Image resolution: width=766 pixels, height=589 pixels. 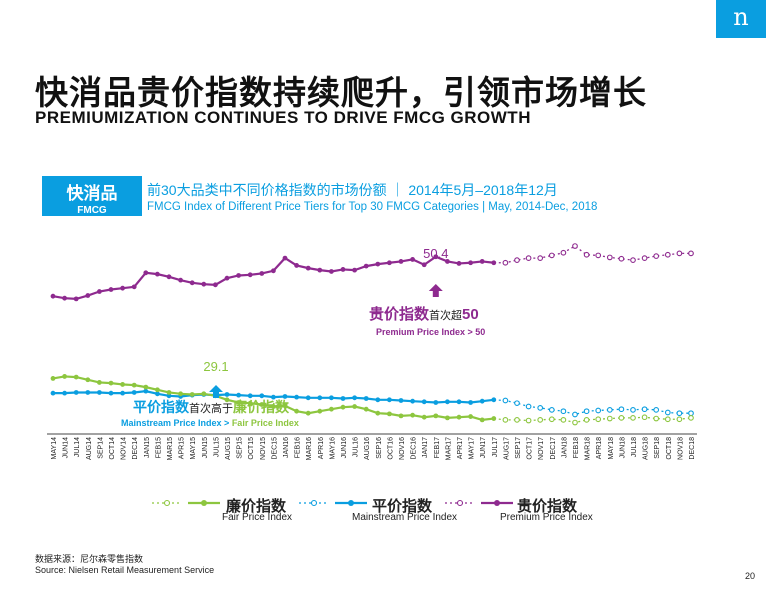 I want to click on series-line-premium, so click(x=273, y=277).